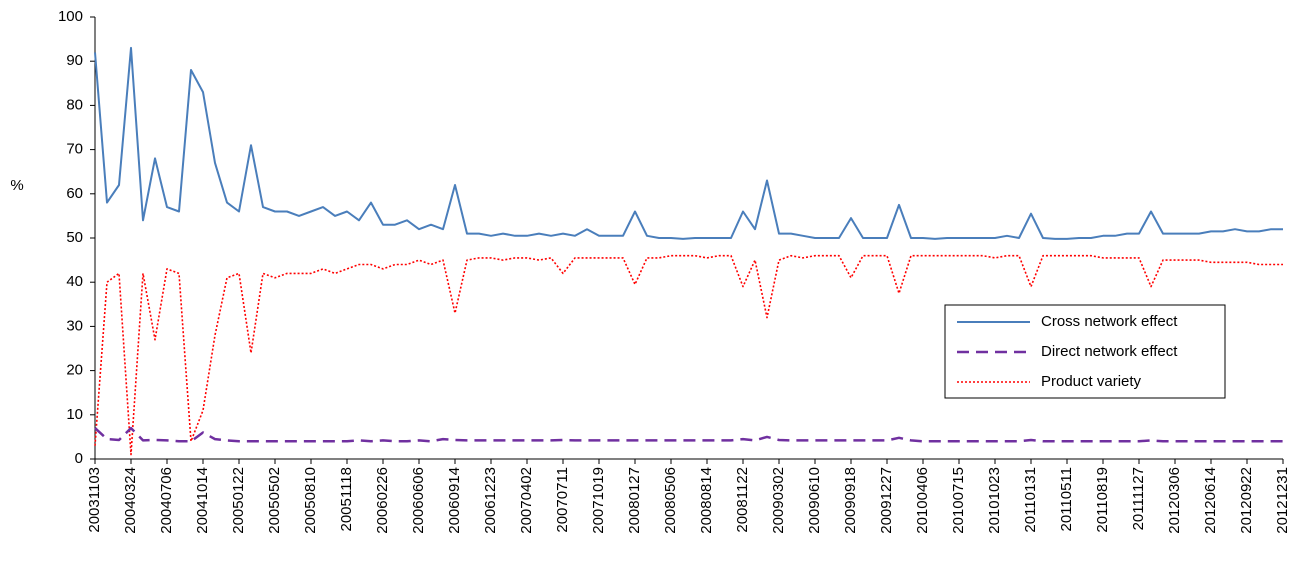  What do you see at coordinates (1091, 381) in the screenshot?
I see `legend-label: Product variety` at bounding box center [1091, 381].